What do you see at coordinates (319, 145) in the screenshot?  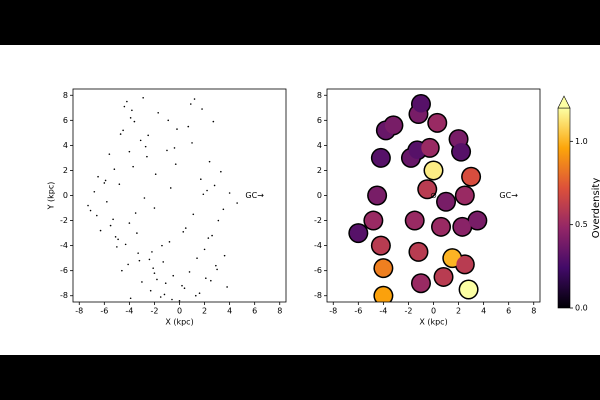 I see `y-tick-label: 4` at bounding box center [319, 145].